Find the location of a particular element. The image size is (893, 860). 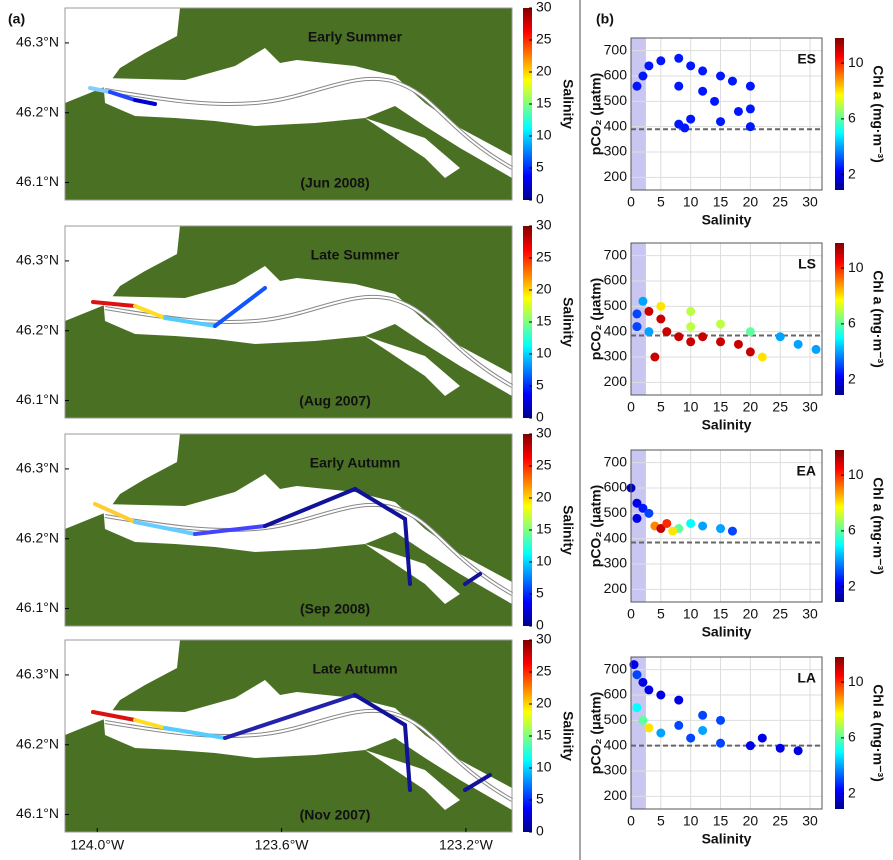

panel-label: (b) is located at coordinates (605, 19).